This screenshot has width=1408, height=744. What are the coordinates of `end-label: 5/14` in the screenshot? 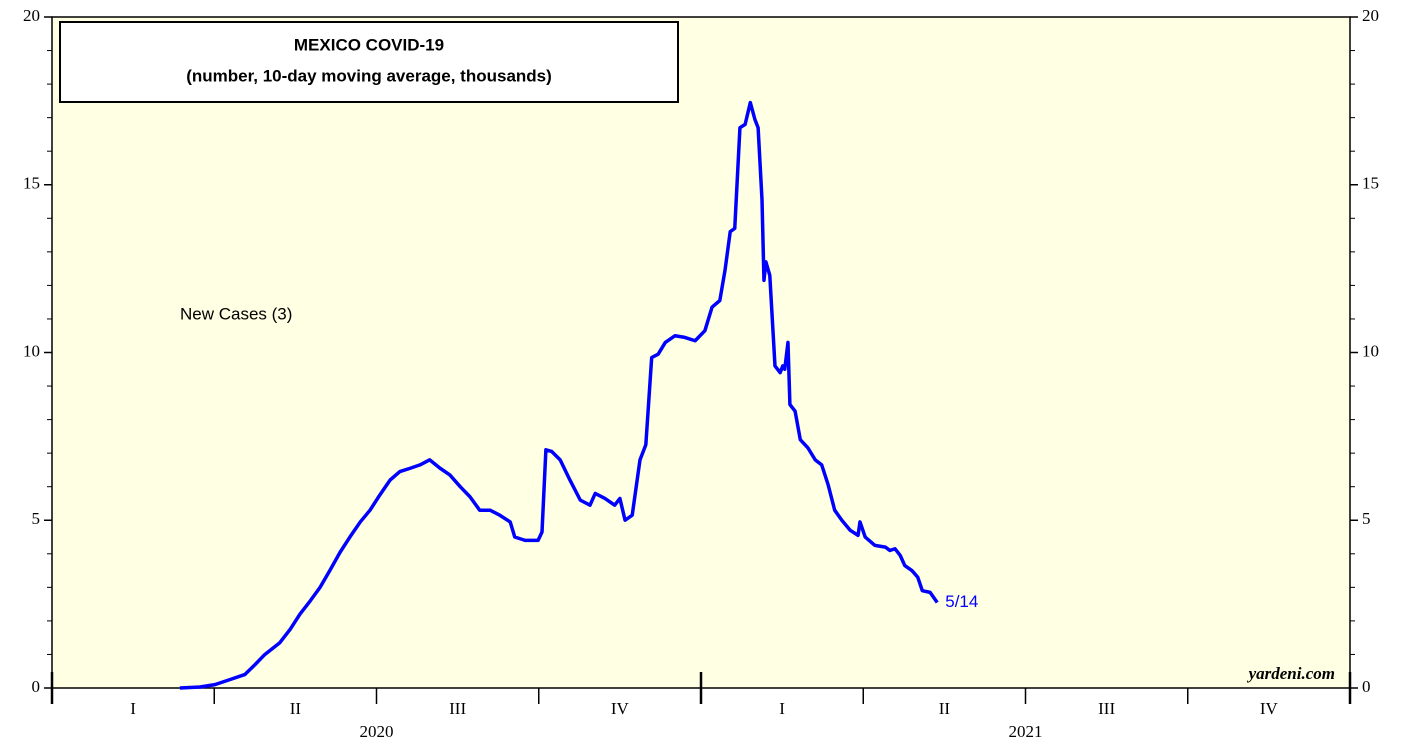 It's located at (961, 601).